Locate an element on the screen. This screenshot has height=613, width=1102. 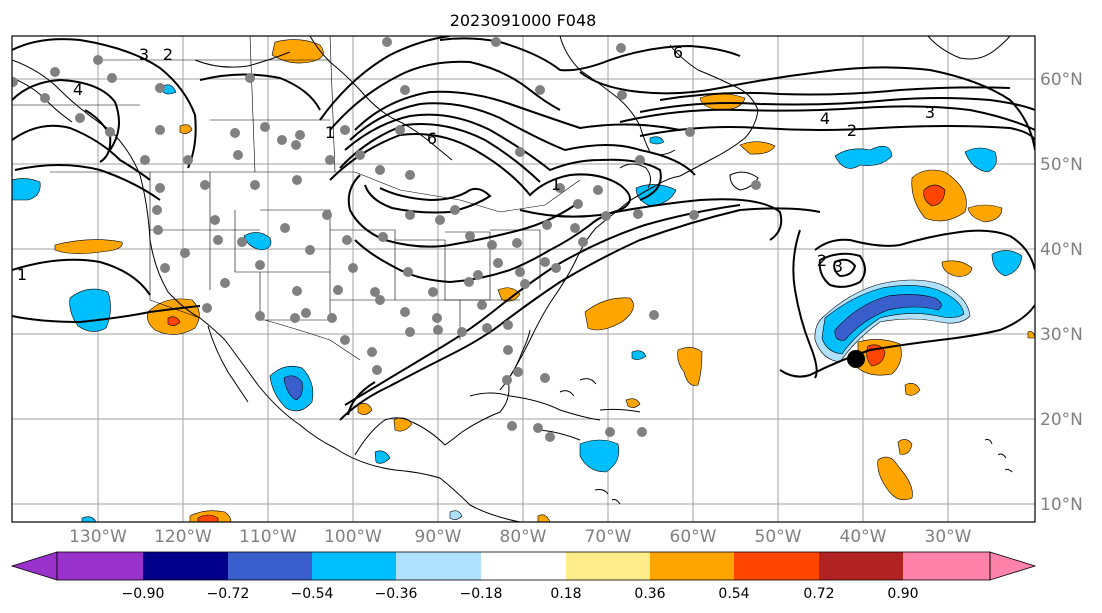
lon-label: 60°W is located at coordinates (693, 537).